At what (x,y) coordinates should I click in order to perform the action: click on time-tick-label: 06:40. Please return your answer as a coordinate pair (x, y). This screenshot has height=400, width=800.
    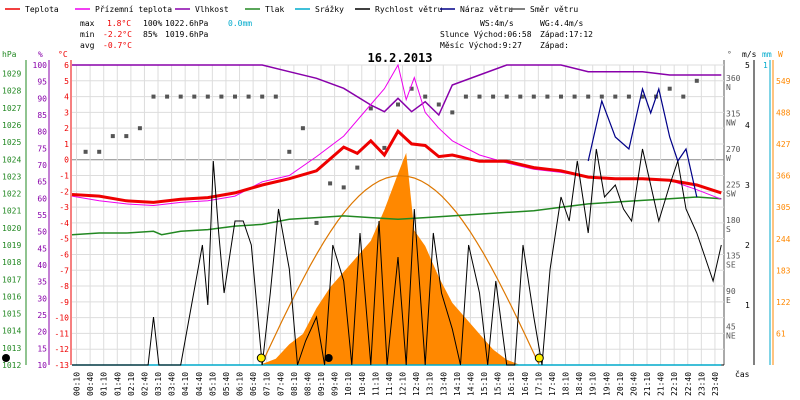
    Looking at the image, I should click on (253, 384).